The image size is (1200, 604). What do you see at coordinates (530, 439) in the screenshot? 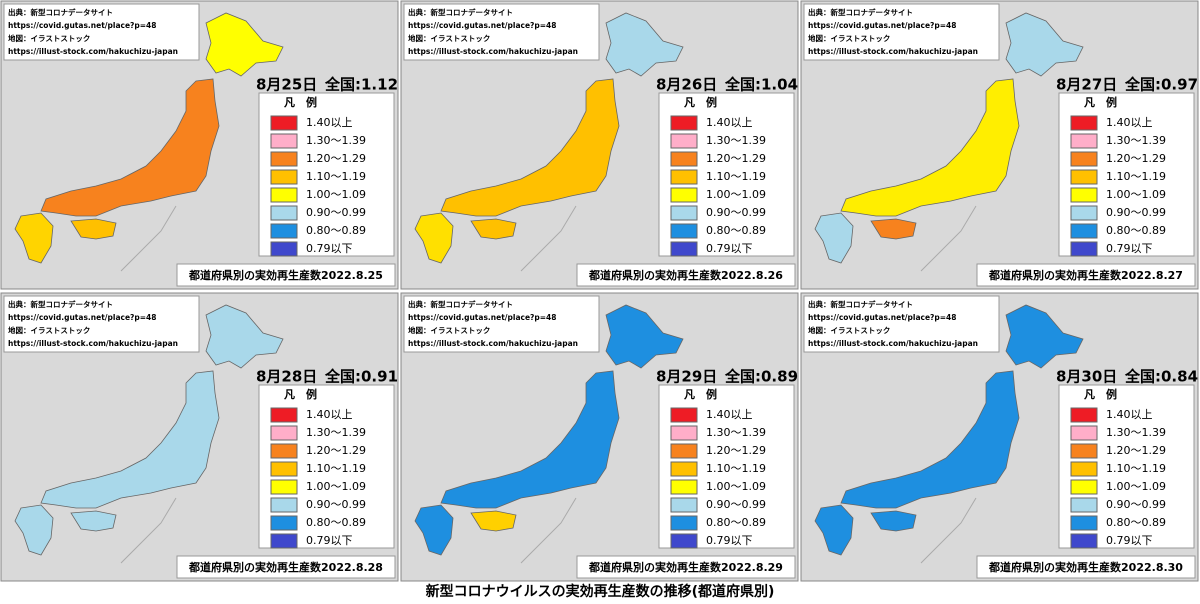
I see `region-honshu` at bounding box center [530, 439].